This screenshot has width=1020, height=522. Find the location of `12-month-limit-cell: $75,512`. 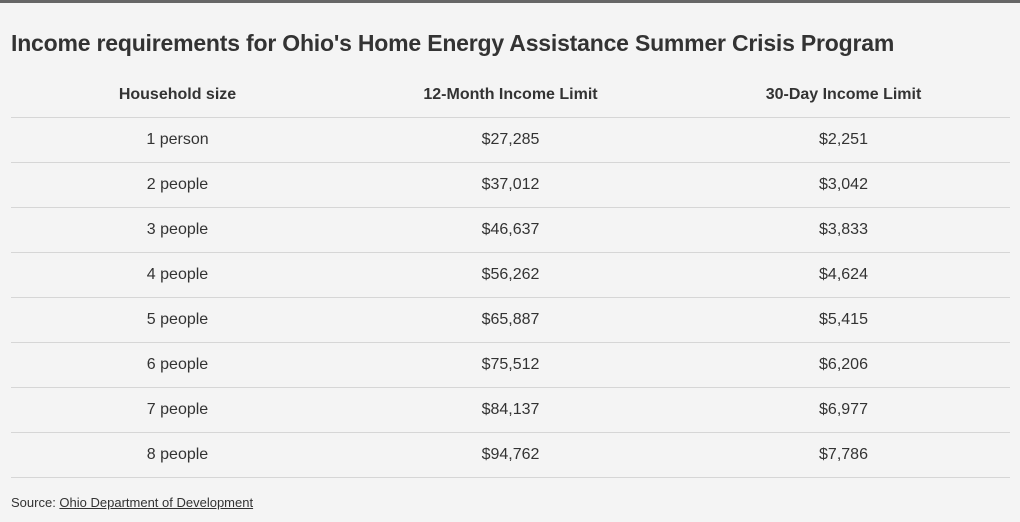

12-month-limit-cell: $75,512 is located at coordinates (510, 365).